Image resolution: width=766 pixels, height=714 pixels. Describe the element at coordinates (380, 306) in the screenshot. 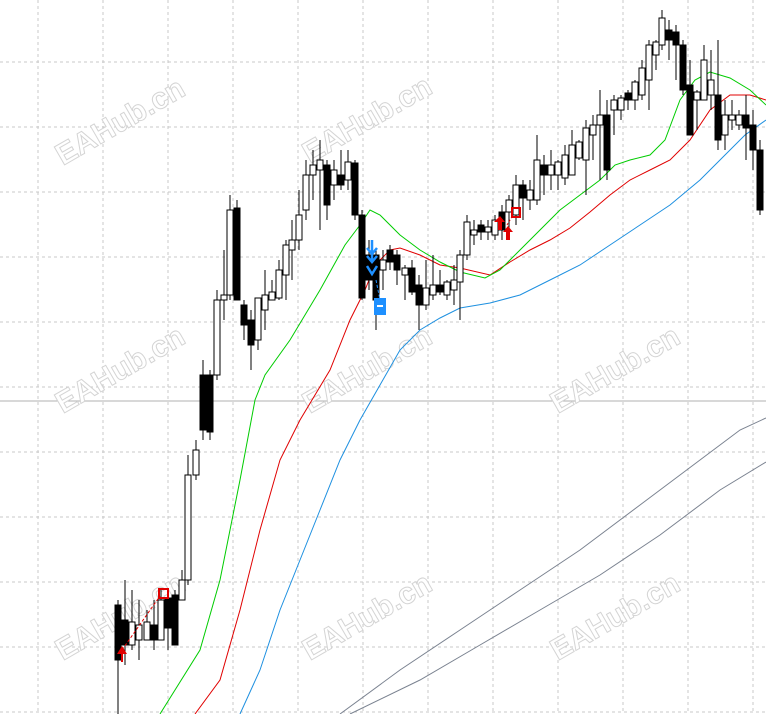

I see `close-marker-icon` at that location.